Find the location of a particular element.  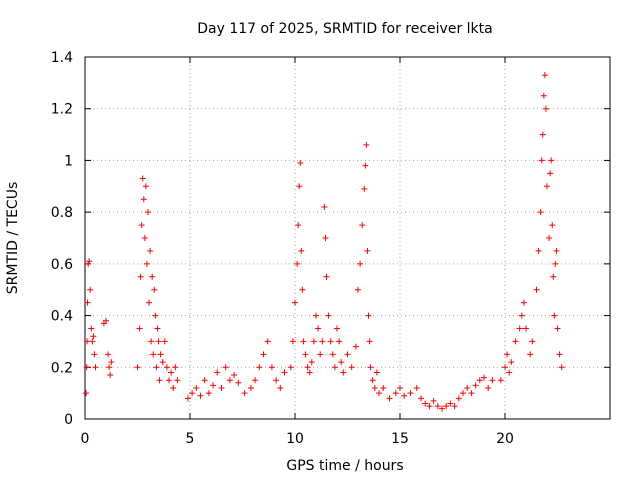

y-axis-label: SRMTID / TECUs is located at coordinates (13, 238).